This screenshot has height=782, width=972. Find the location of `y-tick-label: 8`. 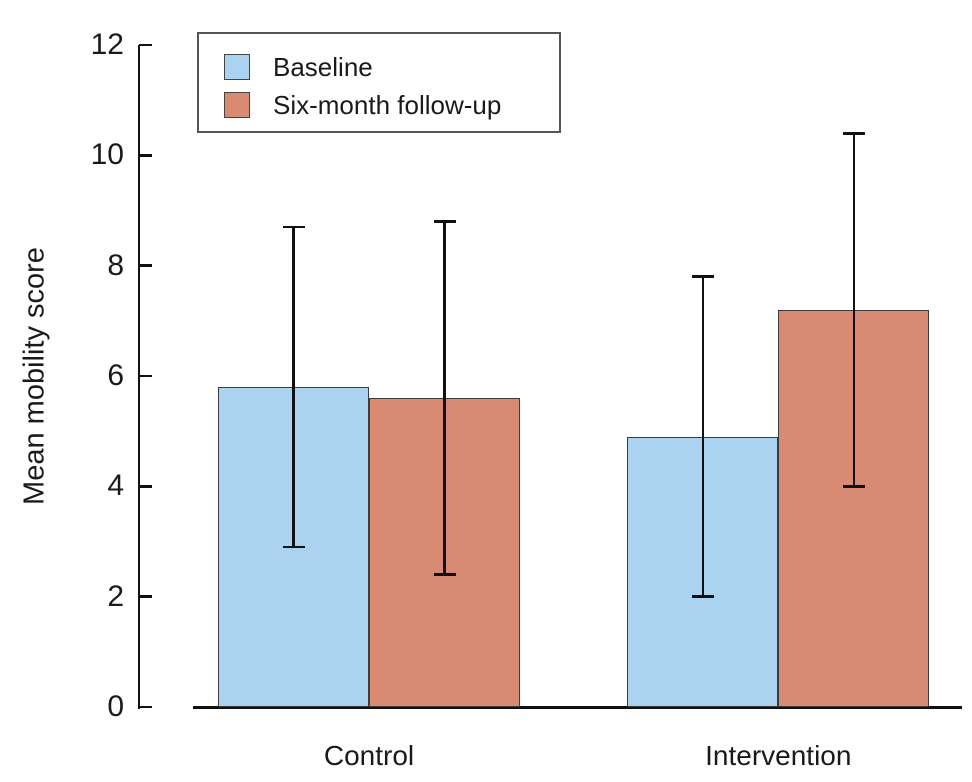

y-tick-label: 8 is located at coordinates (115, 265).